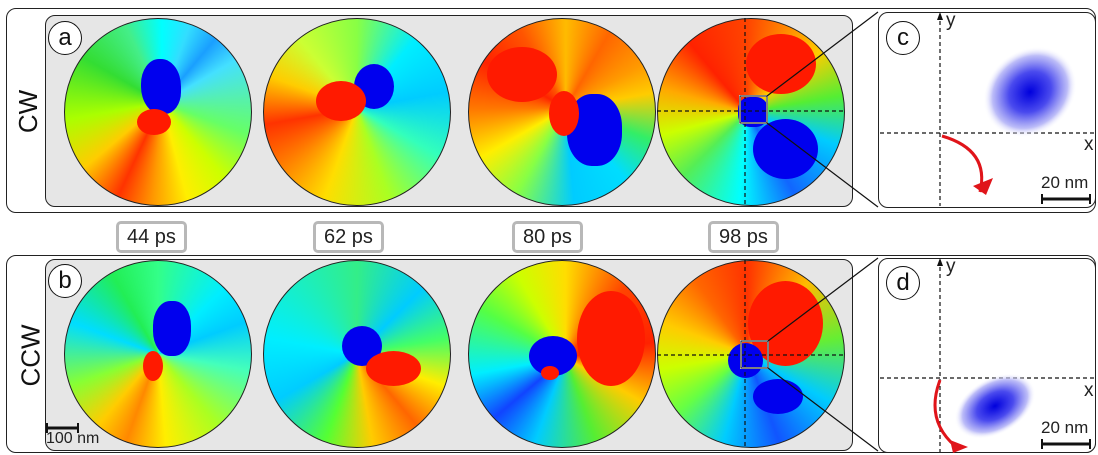 Image resolution: width=1098 pixels, height=455 pixels. Describe the element at coordinates (995, 406) in the screenshot. I see `inset-d-core-blob` at that location.